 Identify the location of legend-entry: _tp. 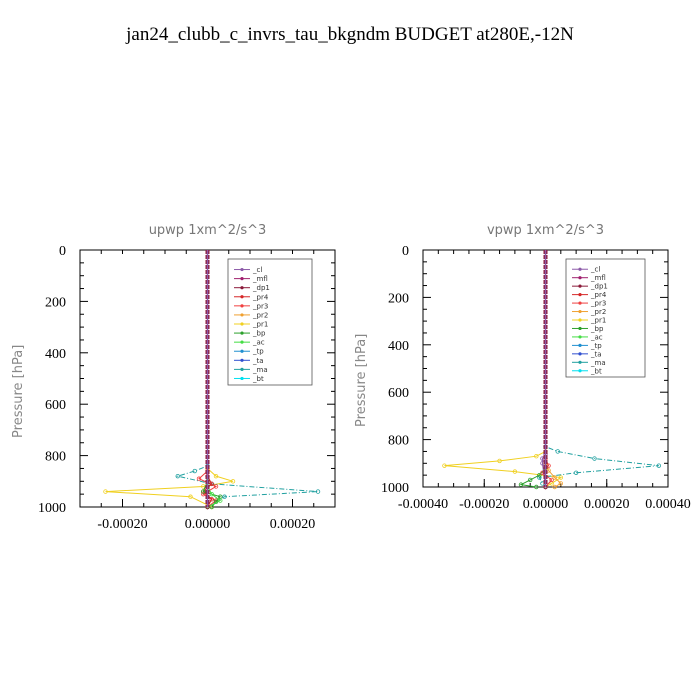
(258, 352).